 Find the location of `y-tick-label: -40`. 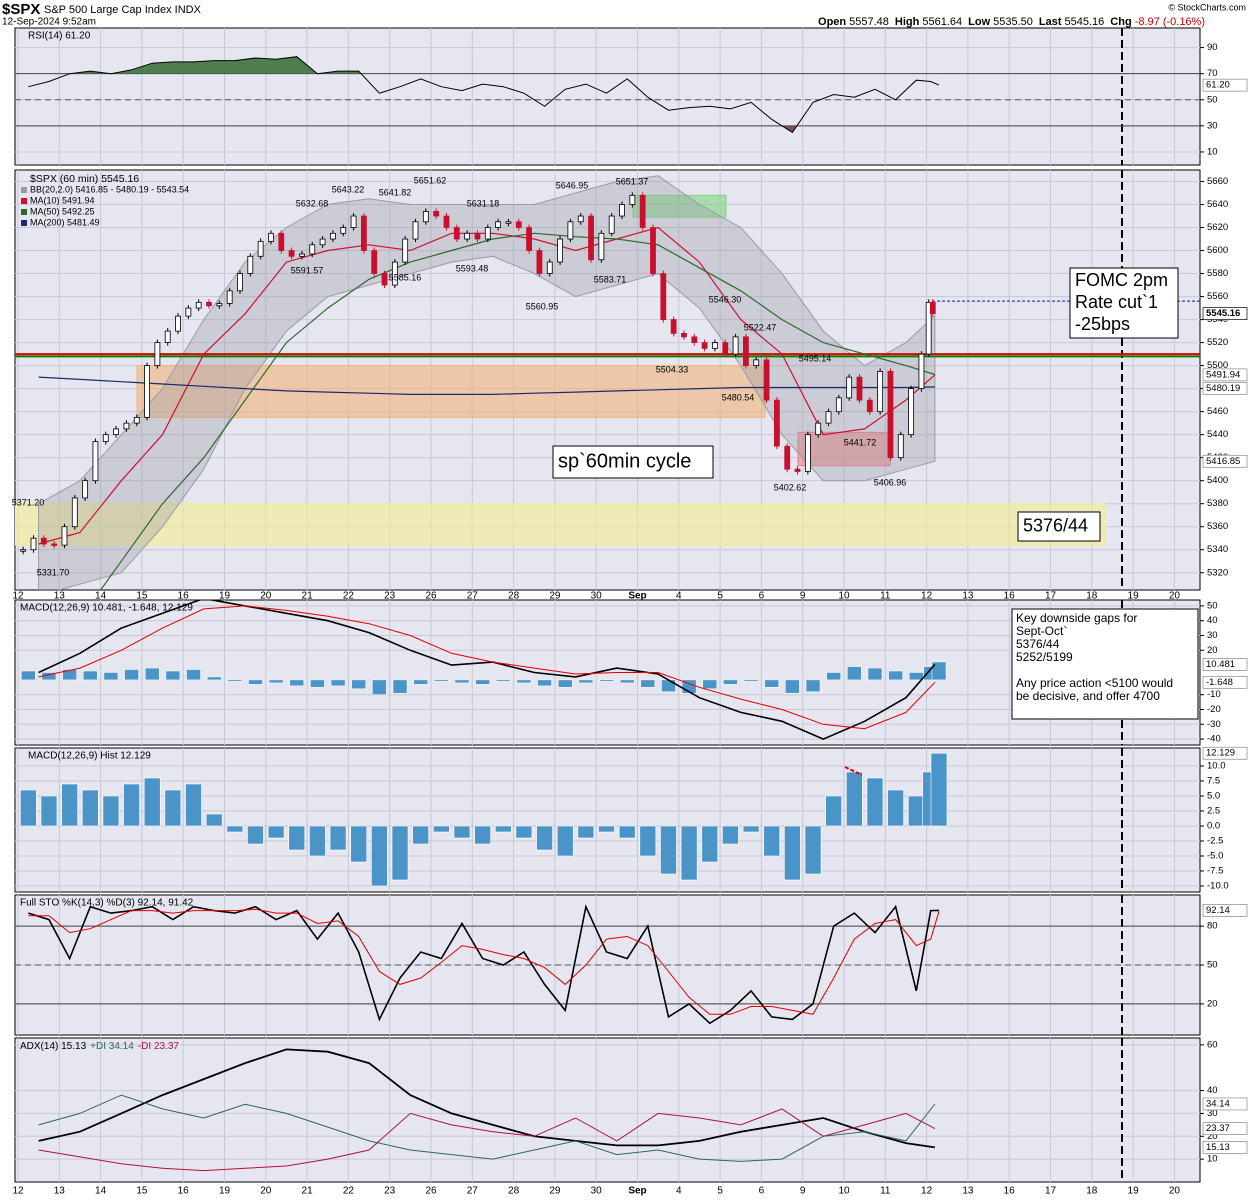

y-tick-label: -40 is located at coordinates (1214, 739).